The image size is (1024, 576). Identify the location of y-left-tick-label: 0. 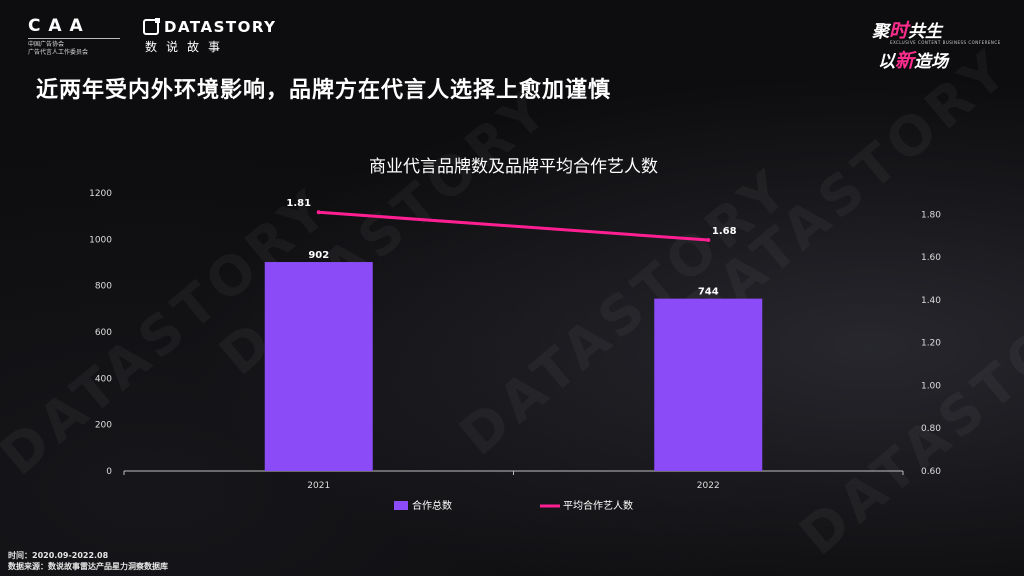
(109, 472).